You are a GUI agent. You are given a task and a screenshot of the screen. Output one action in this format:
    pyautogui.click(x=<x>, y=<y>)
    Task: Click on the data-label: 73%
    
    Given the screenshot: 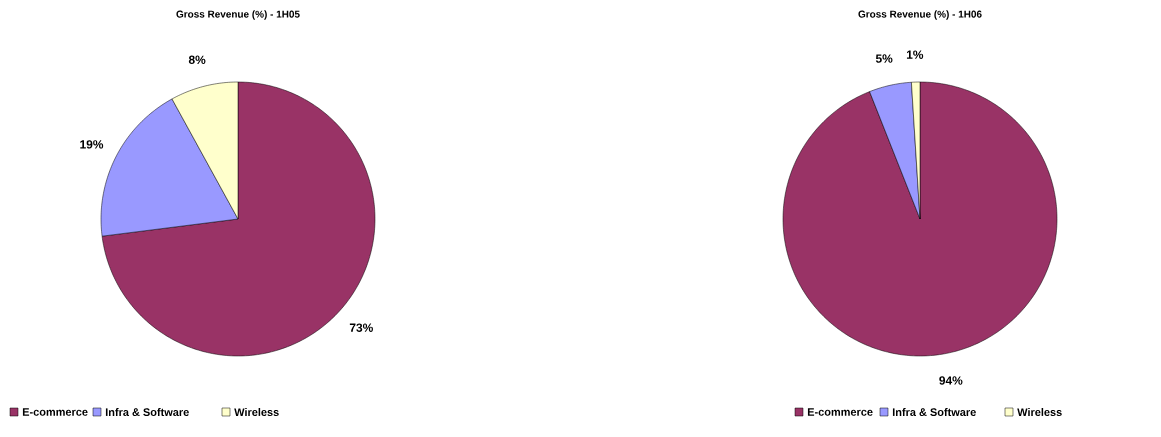 What is the action you would take?
    pyautogui.click(x=361, y=327)
    